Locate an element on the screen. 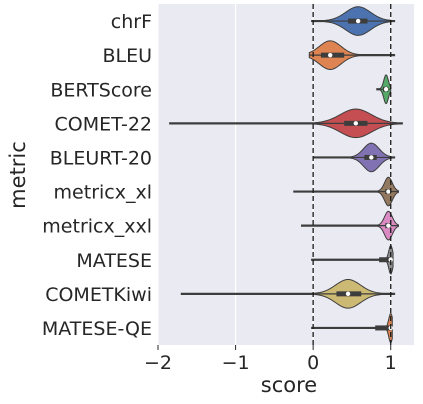 The height and width of the screenshot is (404, 423). y-axis-title: metric is located at coordinates (18, 175).